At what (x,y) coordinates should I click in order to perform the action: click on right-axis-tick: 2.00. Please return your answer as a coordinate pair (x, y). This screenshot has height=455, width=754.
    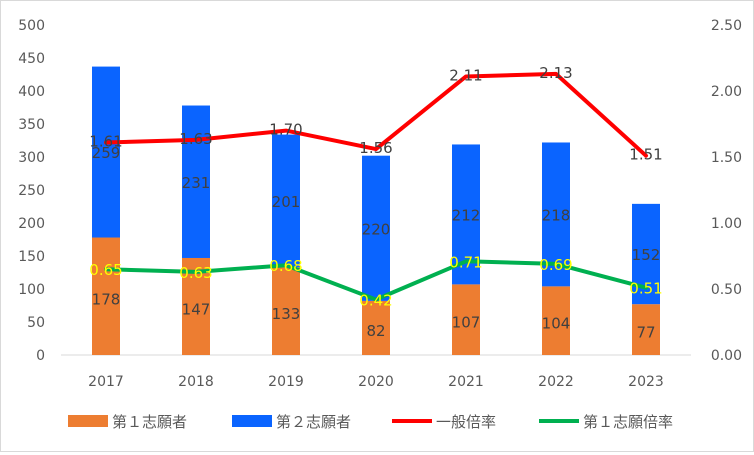
    Looking at the image, I should click on (726, 92).